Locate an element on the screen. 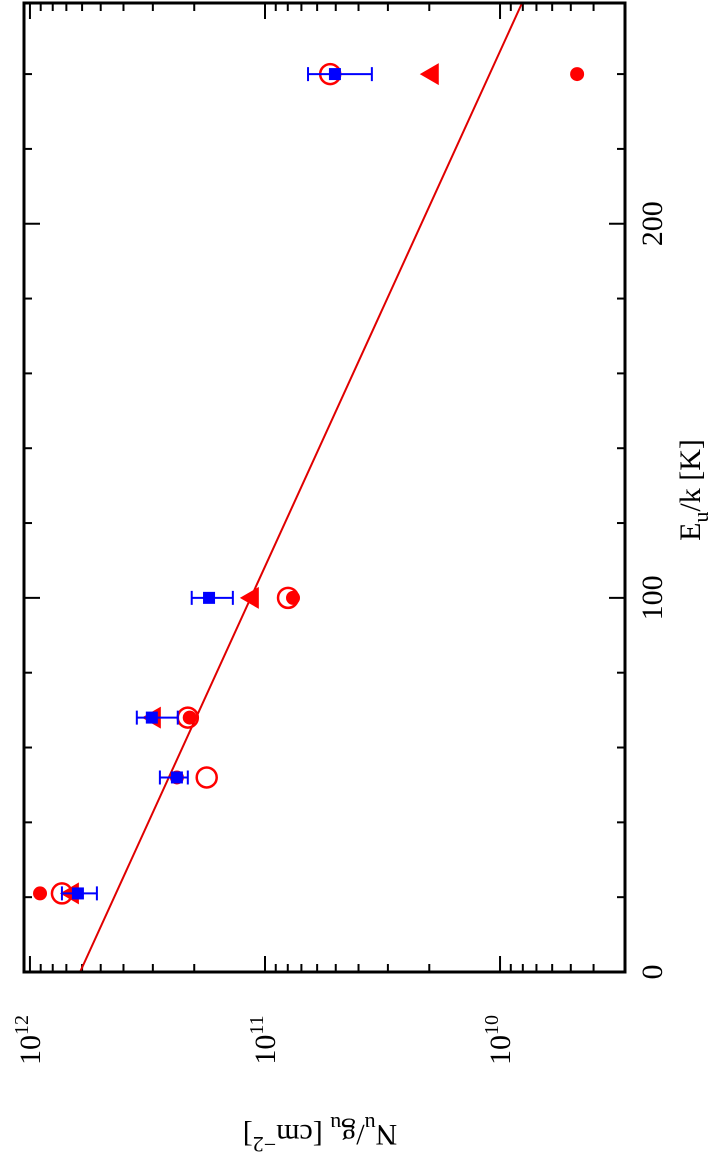  label-part: N is located at coordinates (387, 1134).